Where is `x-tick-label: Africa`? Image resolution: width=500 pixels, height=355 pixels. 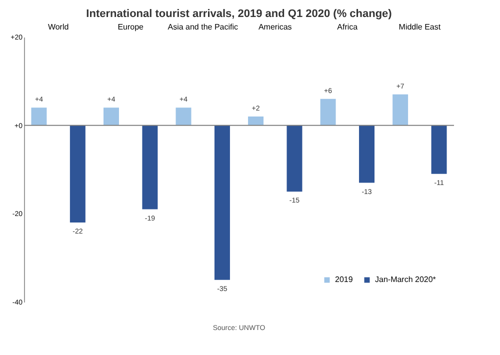 x-tick-label: Africa is located at coordinates (347, 27).